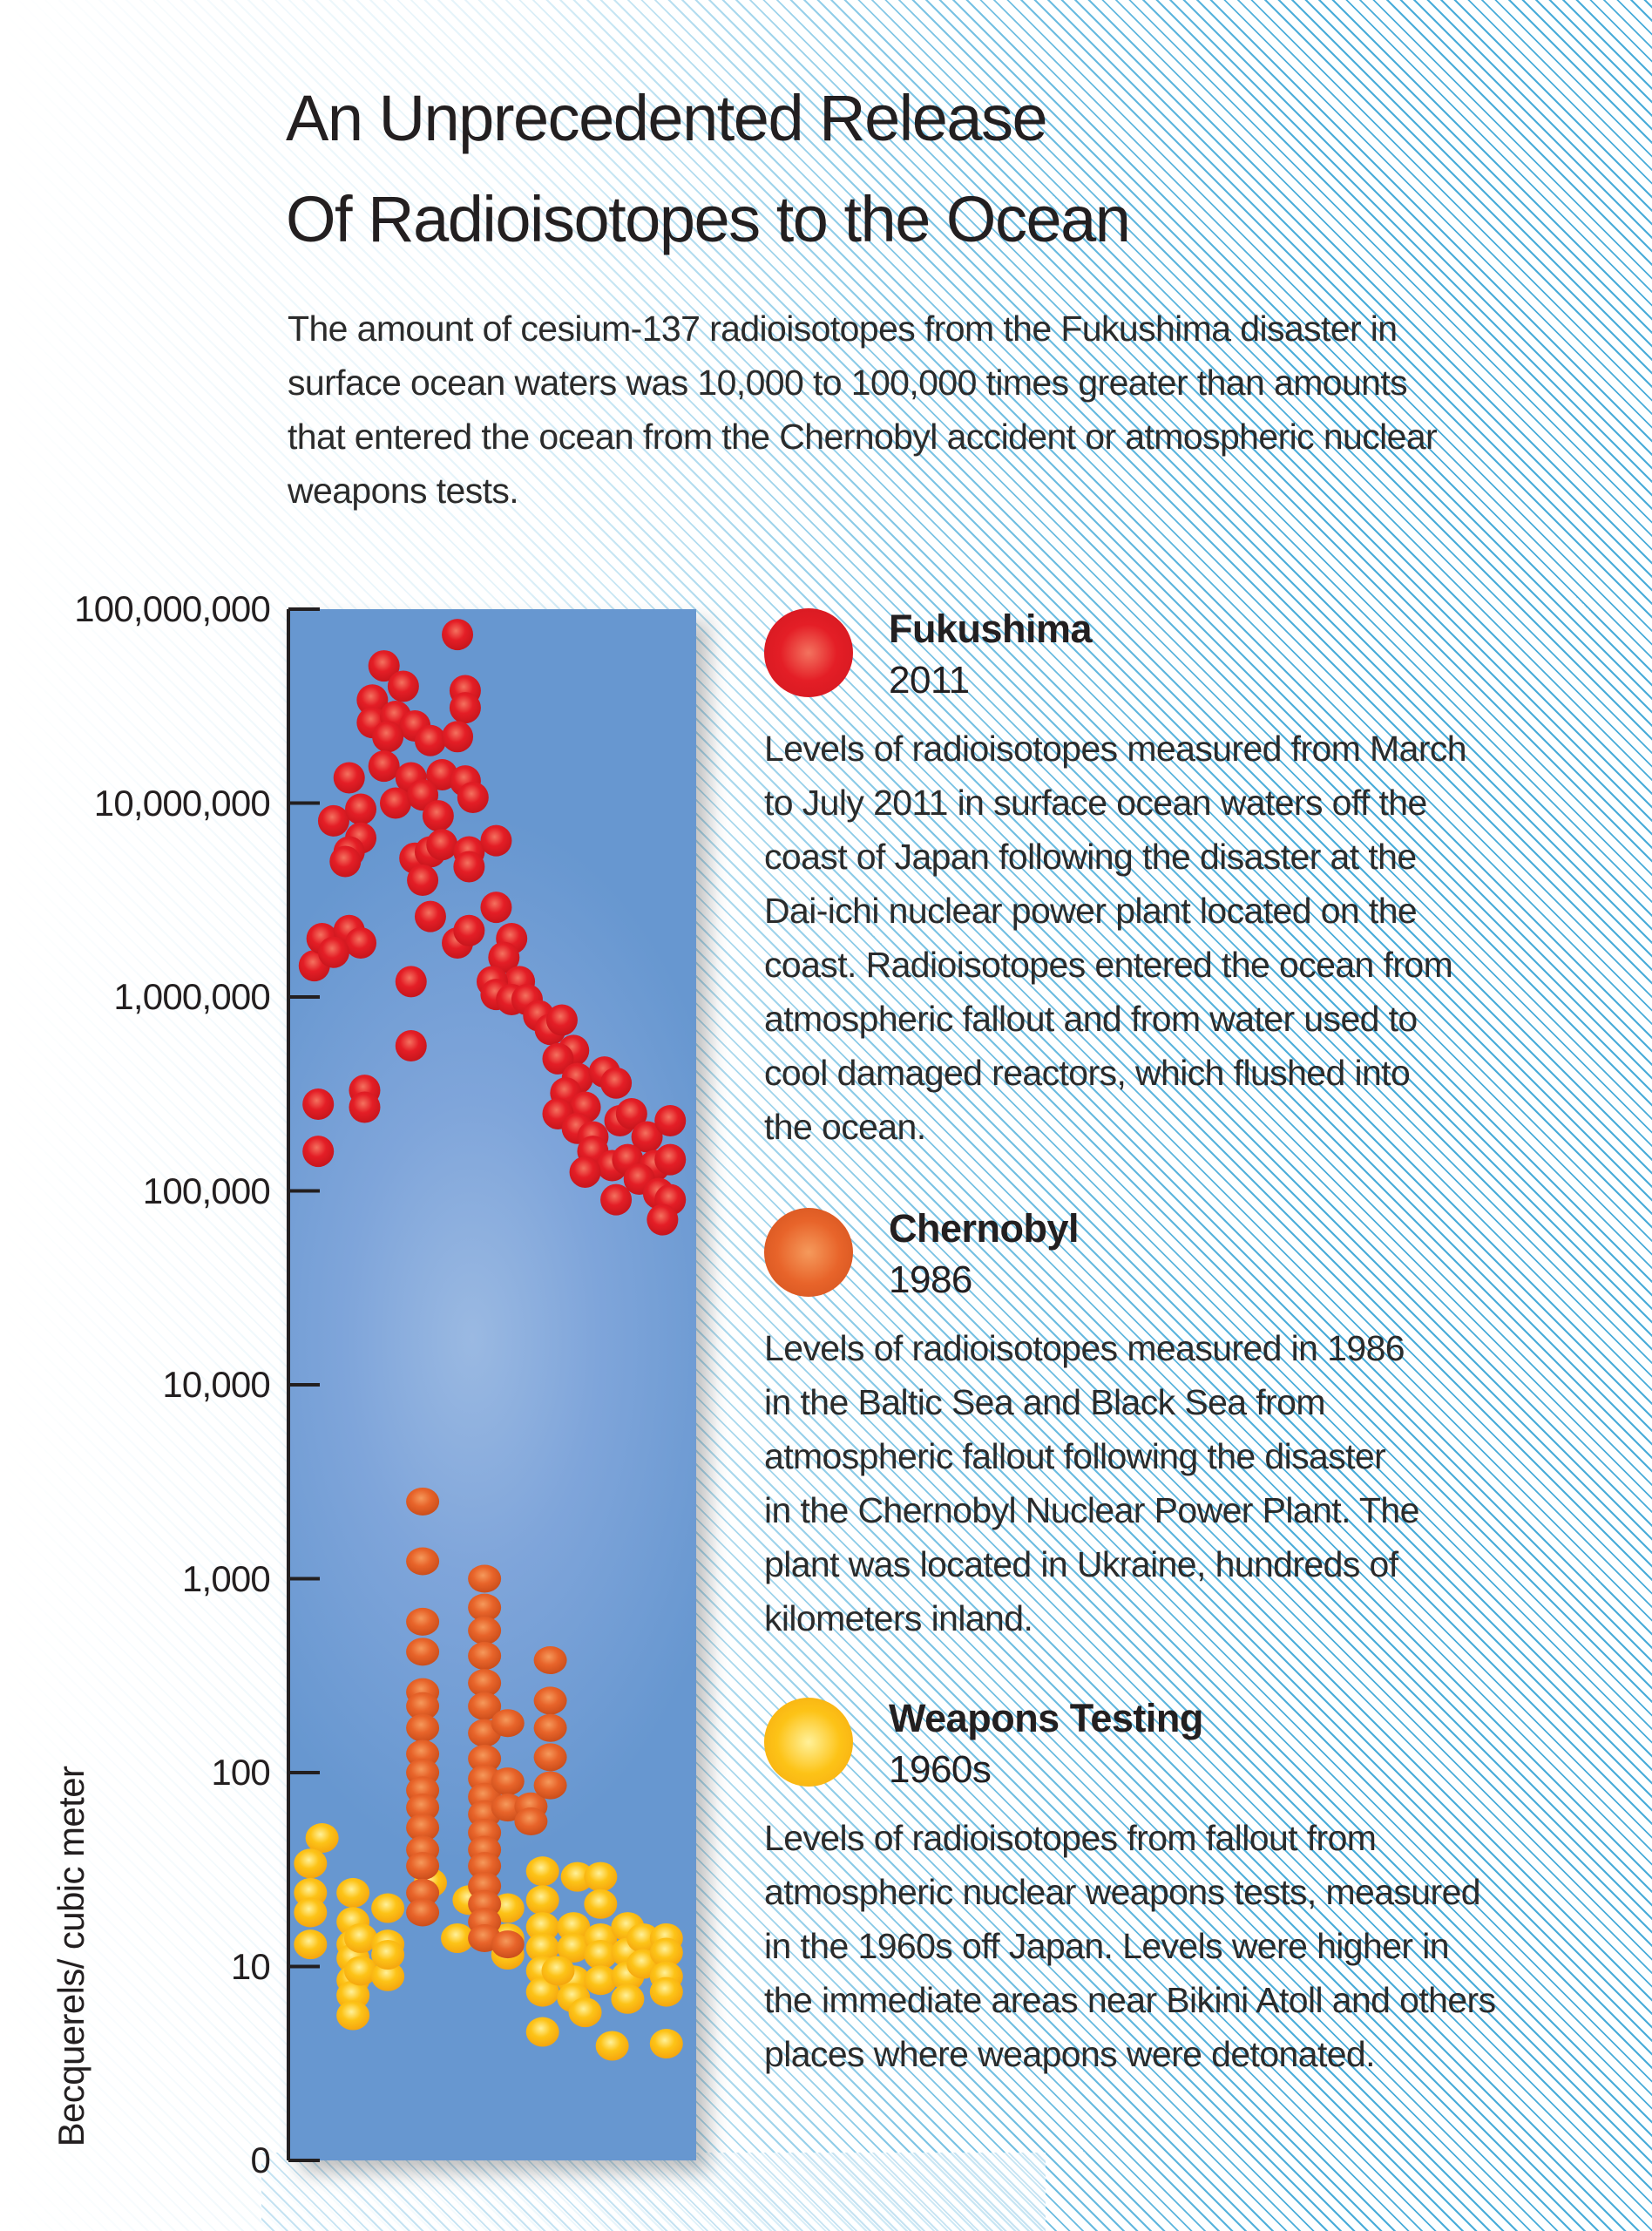 The image size is (1652, 2231). I want to click on y-tick-label: 100,000,000, so click(172, 608).